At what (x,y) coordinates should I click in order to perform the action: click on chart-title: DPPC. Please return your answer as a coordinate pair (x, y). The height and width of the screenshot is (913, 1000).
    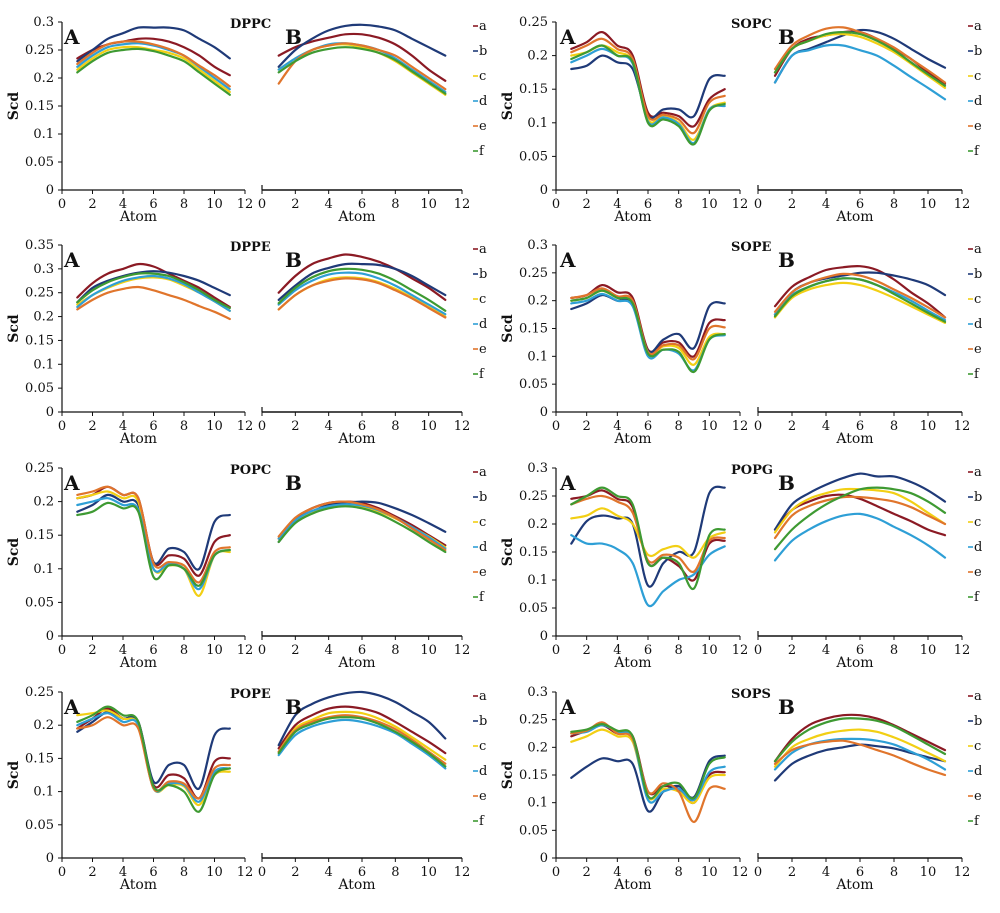
    Looking at the image, I should click on (250, 24).